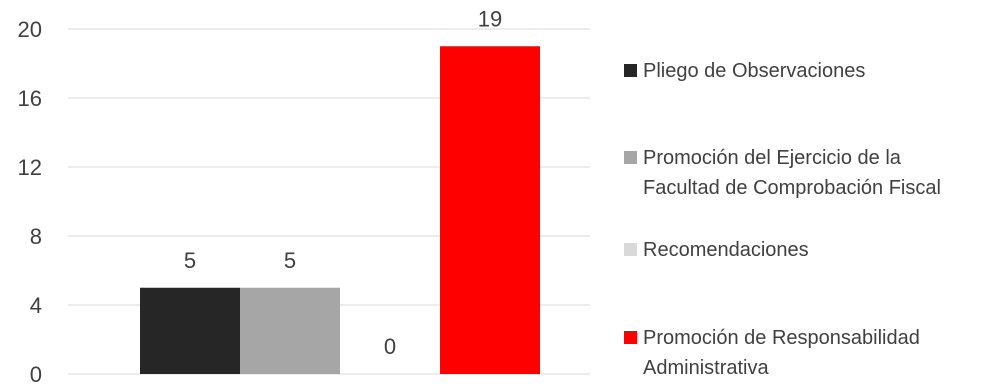  Describe the element at coordinates (781, 338) in the screenshot. I see `legend-label: Promoción de Responsabilidad` at that location.